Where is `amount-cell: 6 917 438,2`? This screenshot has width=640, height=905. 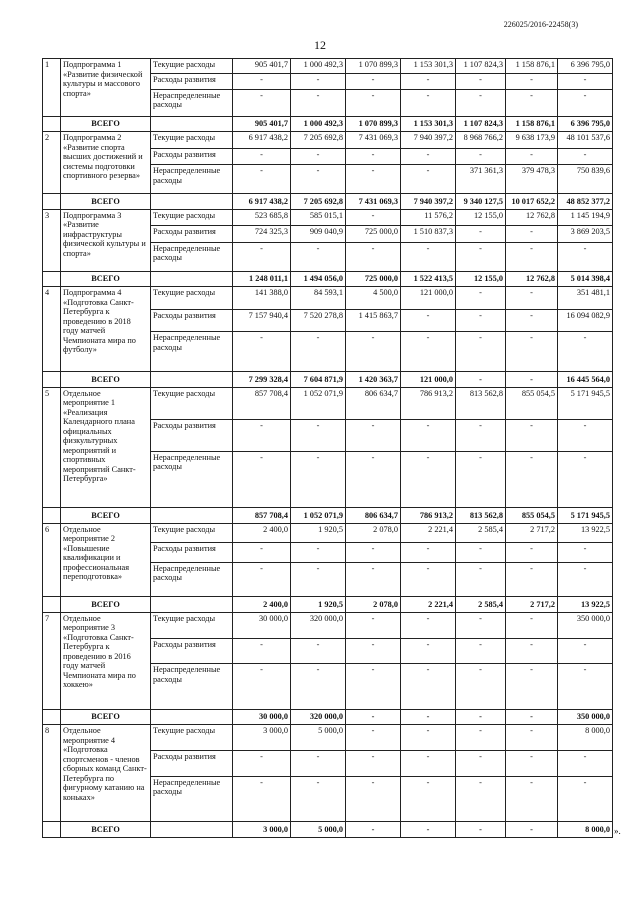
amount-cell: 6 917 438,2 is located at coordinates (261, 201).